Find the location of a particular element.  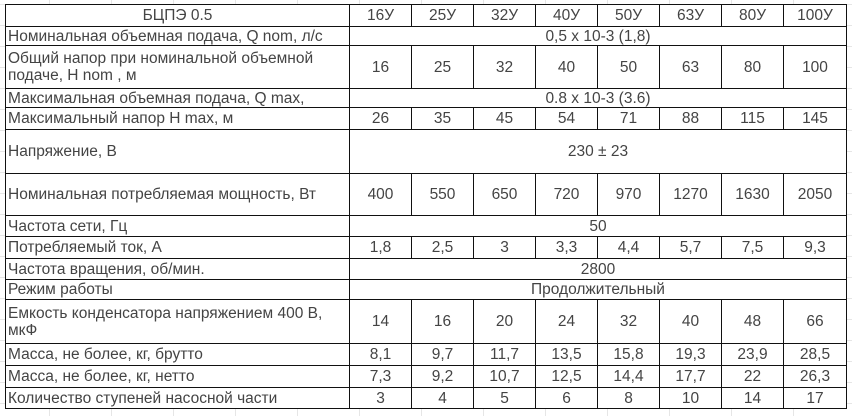

cell-value: 1,8 is located at coordinates (380, 247).